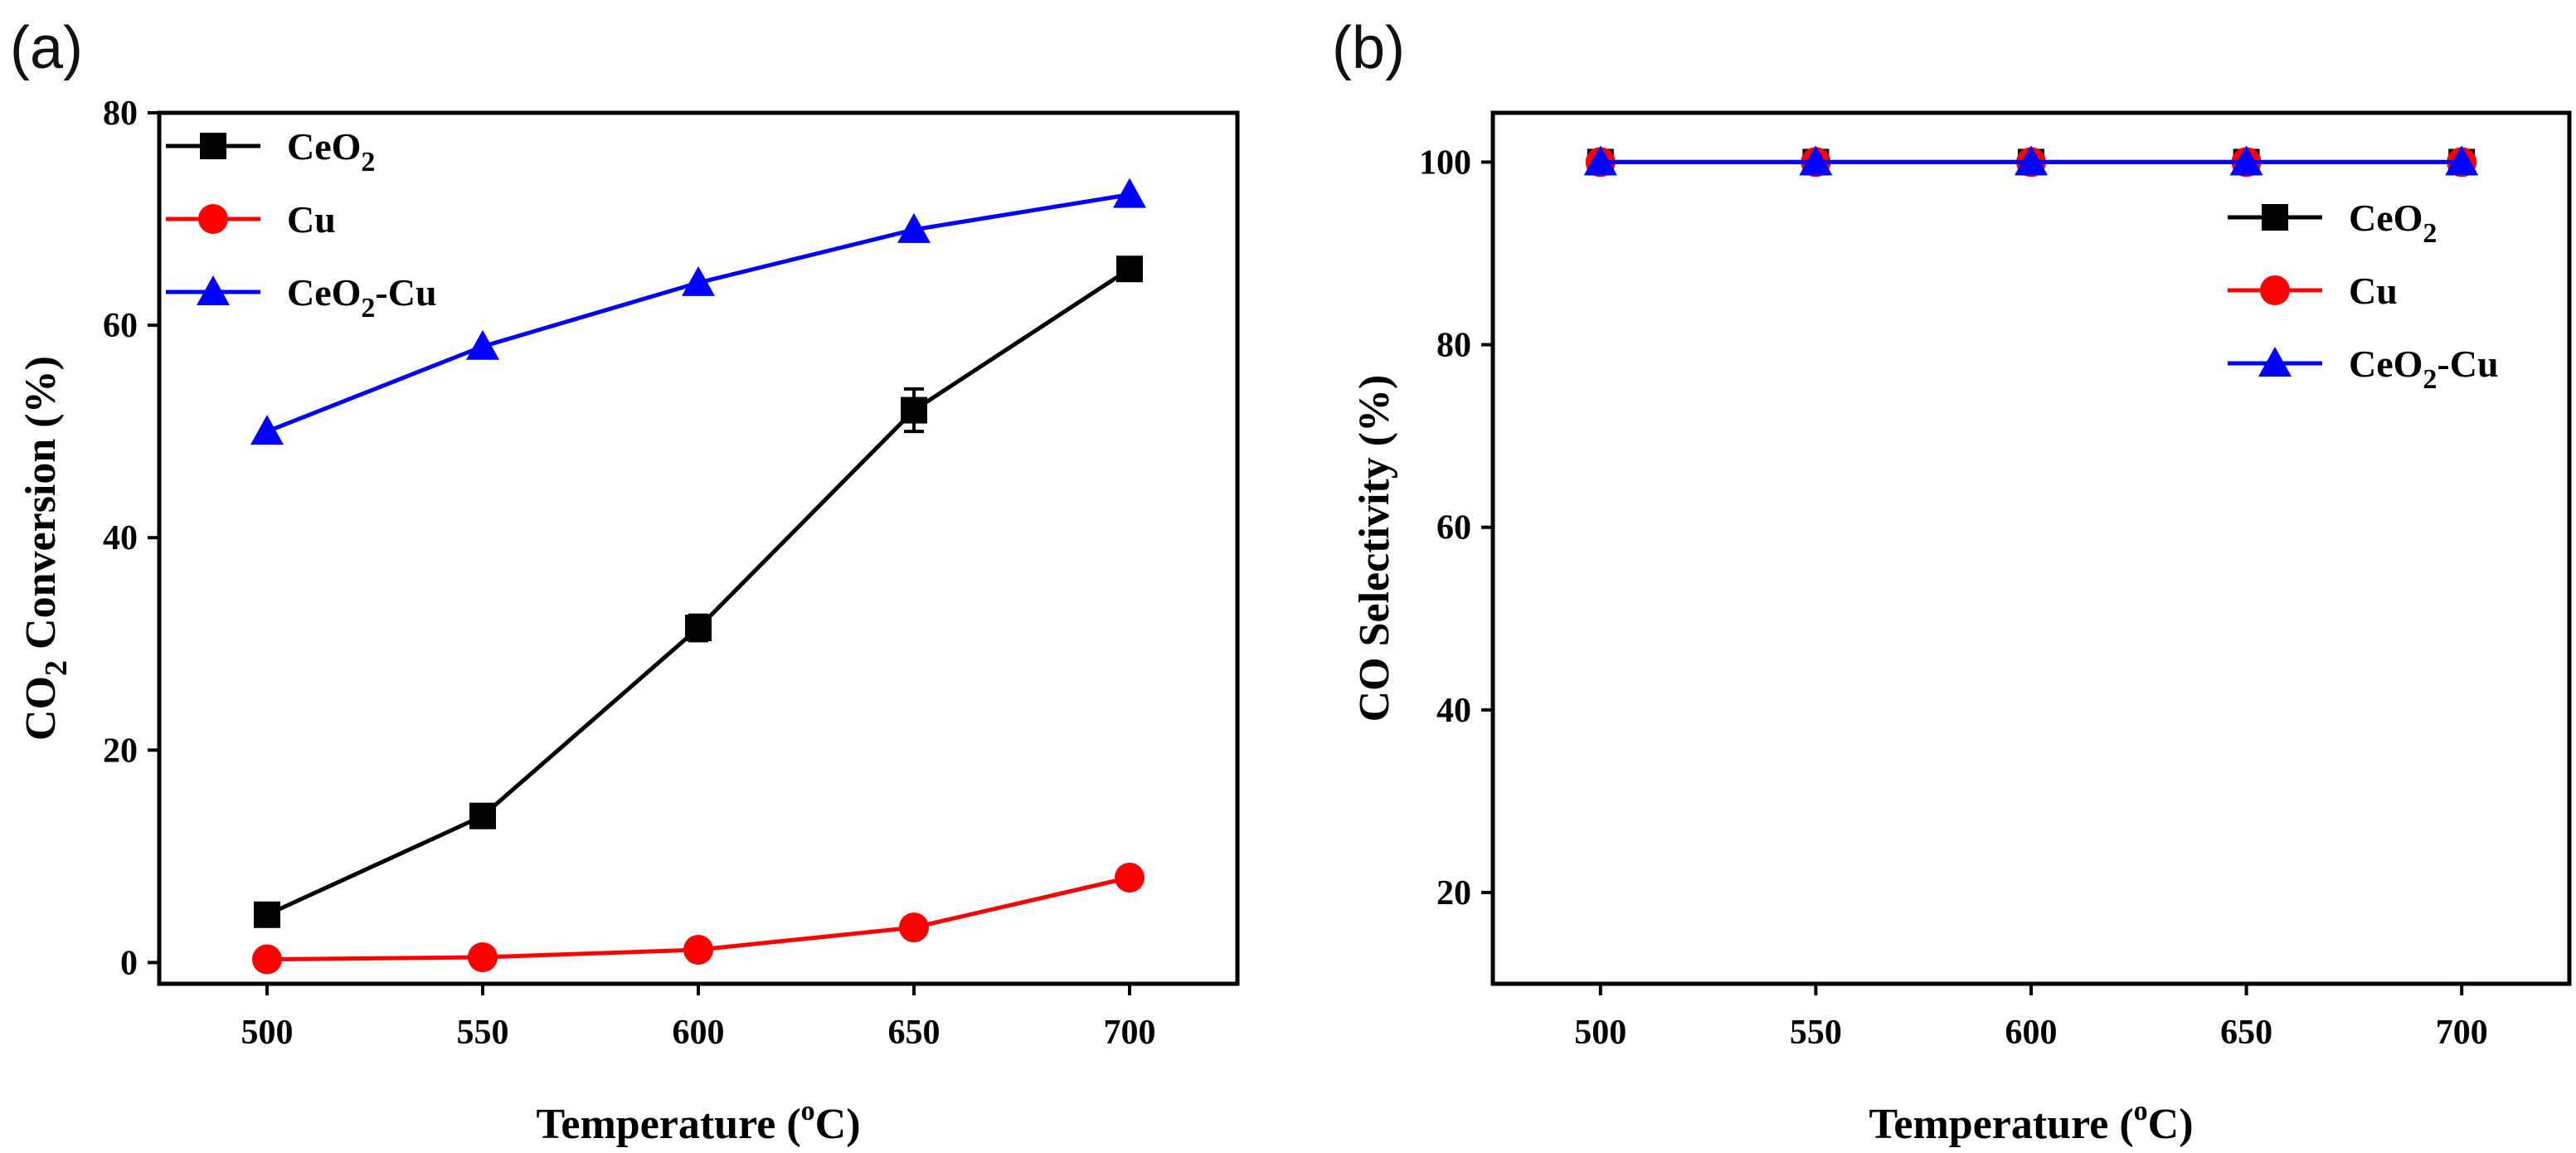 This screenshot has height=1153, width=2576. Describe the element at coordinates (41, 508) in the screenshot. I see `y-axis-title-tail: Conversion (%)` at that location.